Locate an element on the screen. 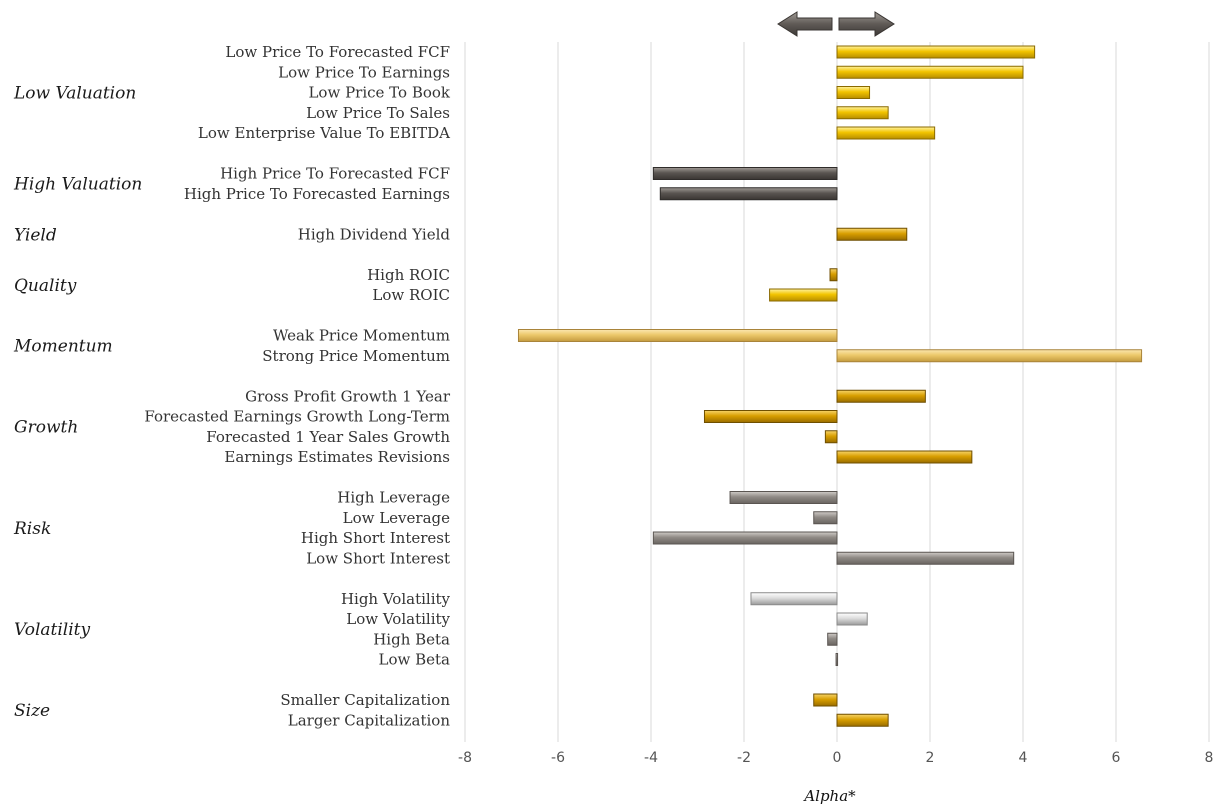 Image resolution: width=1215 pixels, height=805 pixels. x-tick-label: 0 is located at coordinates (837, 758).